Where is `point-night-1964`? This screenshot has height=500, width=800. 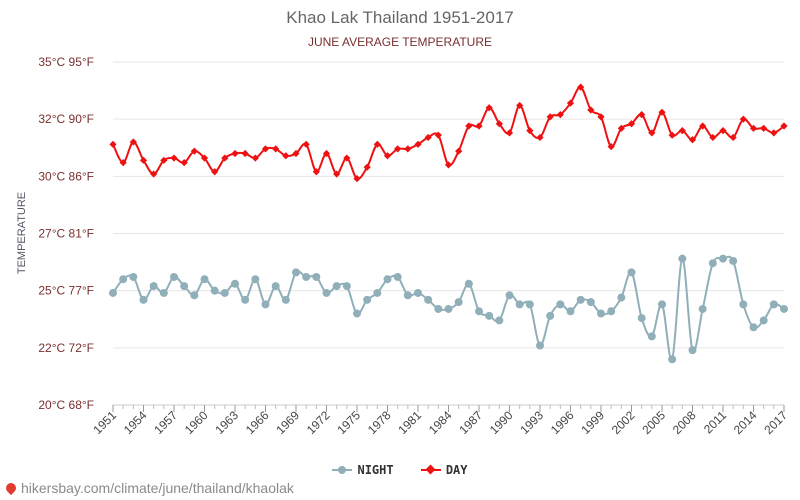 point-night-1964 is located at coordinates (245, 299).